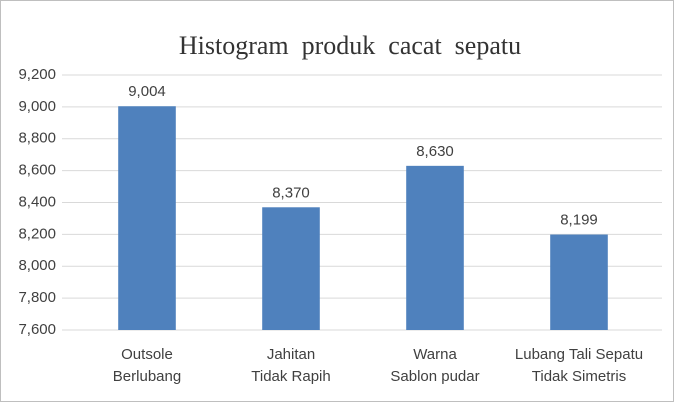 The height and width of the screenshot is (402, 674). I want to click on x-tick-label: Tidak Rapih, so click(290, 376).